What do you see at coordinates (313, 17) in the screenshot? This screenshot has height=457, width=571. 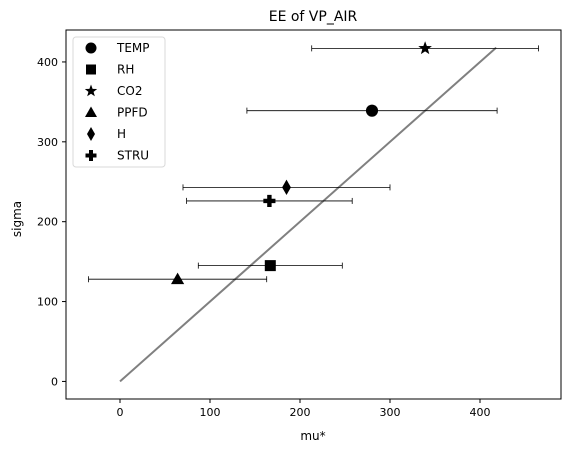 I see `chart-title: EE of VP_AIR` at bounding box center [313, 17].